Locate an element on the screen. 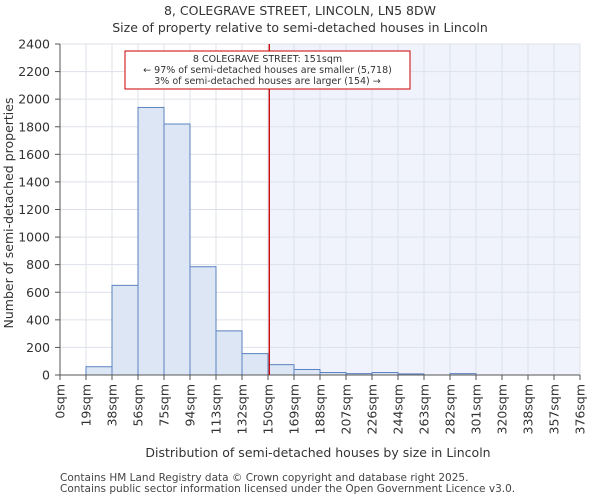 Image resolution: width=600 pixels, height=500 pixels. x-tick-label: 169sqm is located at coordinates (294, 409).